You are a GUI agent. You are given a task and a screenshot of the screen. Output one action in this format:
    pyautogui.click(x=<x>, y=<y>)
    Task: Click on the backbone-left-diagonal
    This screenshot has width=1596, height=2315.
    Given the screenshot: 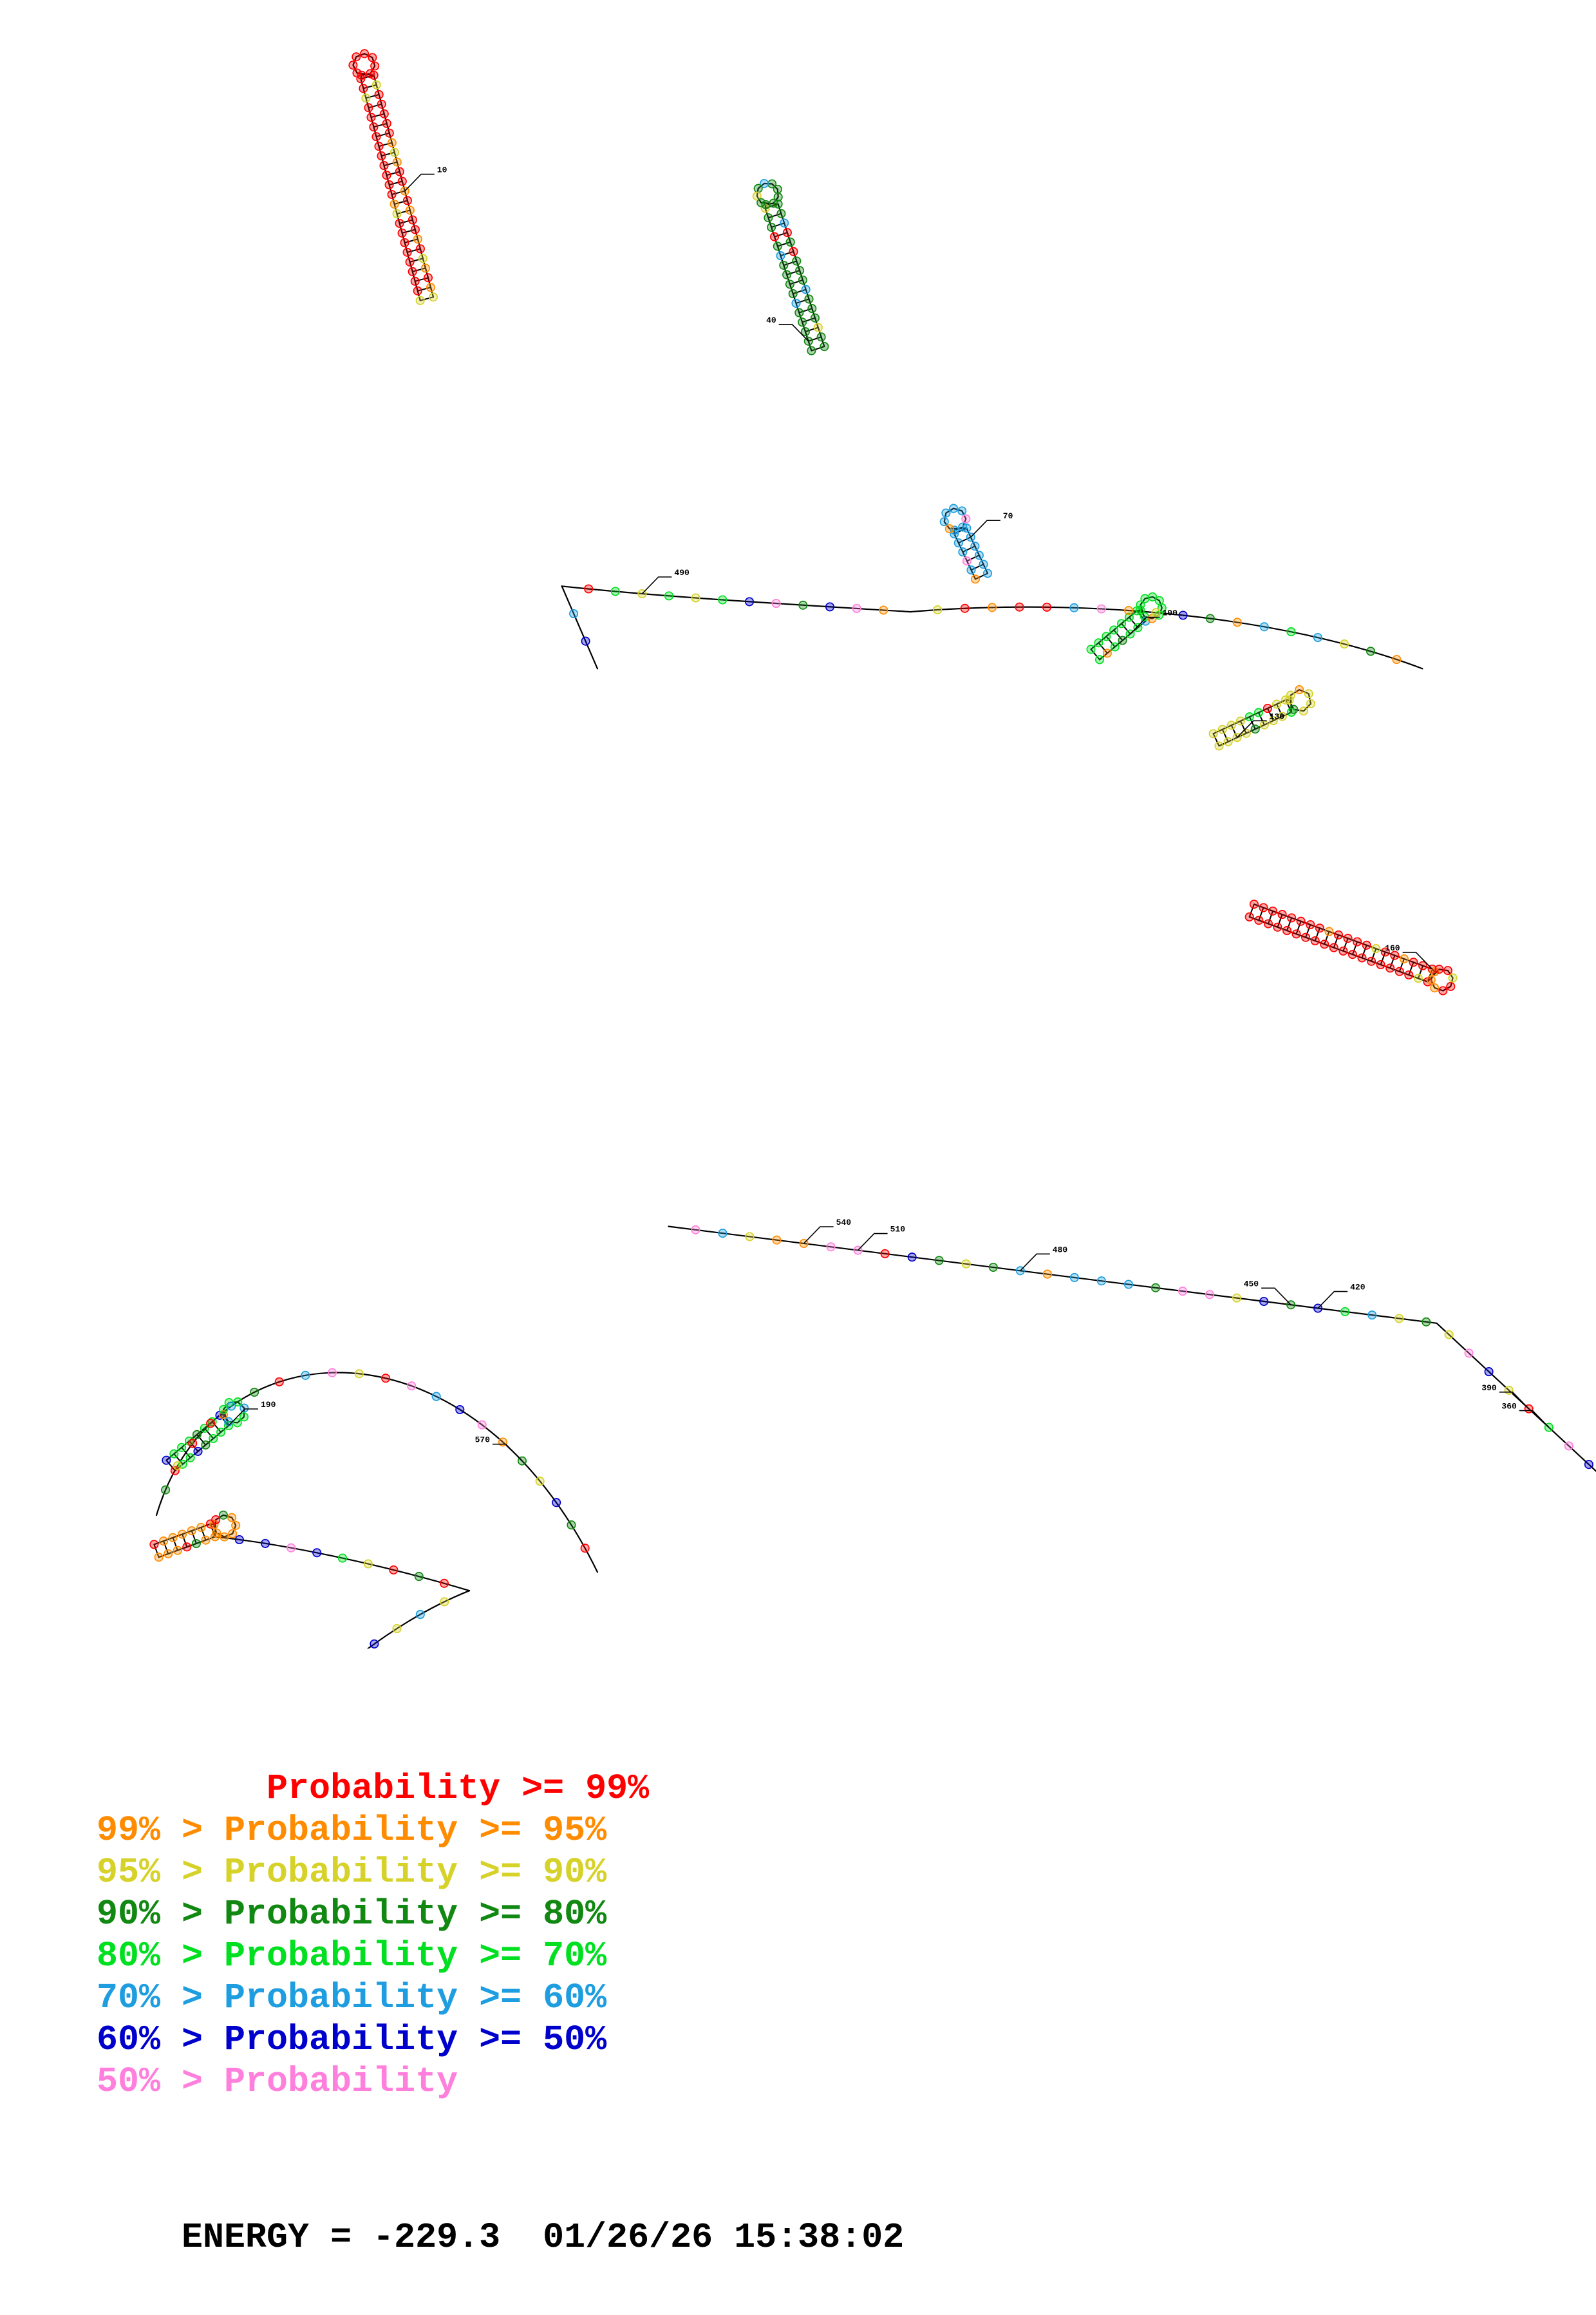 What is the action you would take?
    pyautogui.click(x=579, y=627)
    